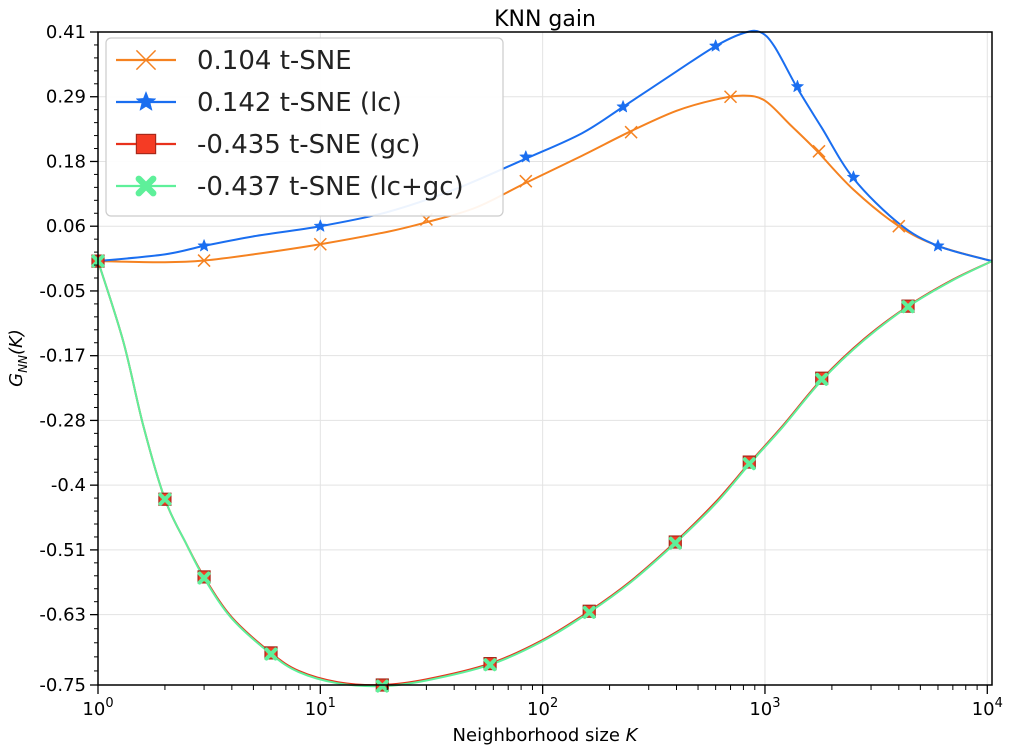 The height and width of the screenshot is (754, 1011). I want to click on y-tick-label: 0.41, so click(66, 32).